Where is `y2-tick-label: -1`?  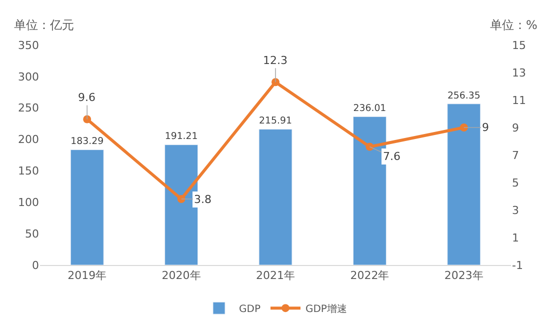
y2-tick-label: -1 is located at coordinates (517, 265).